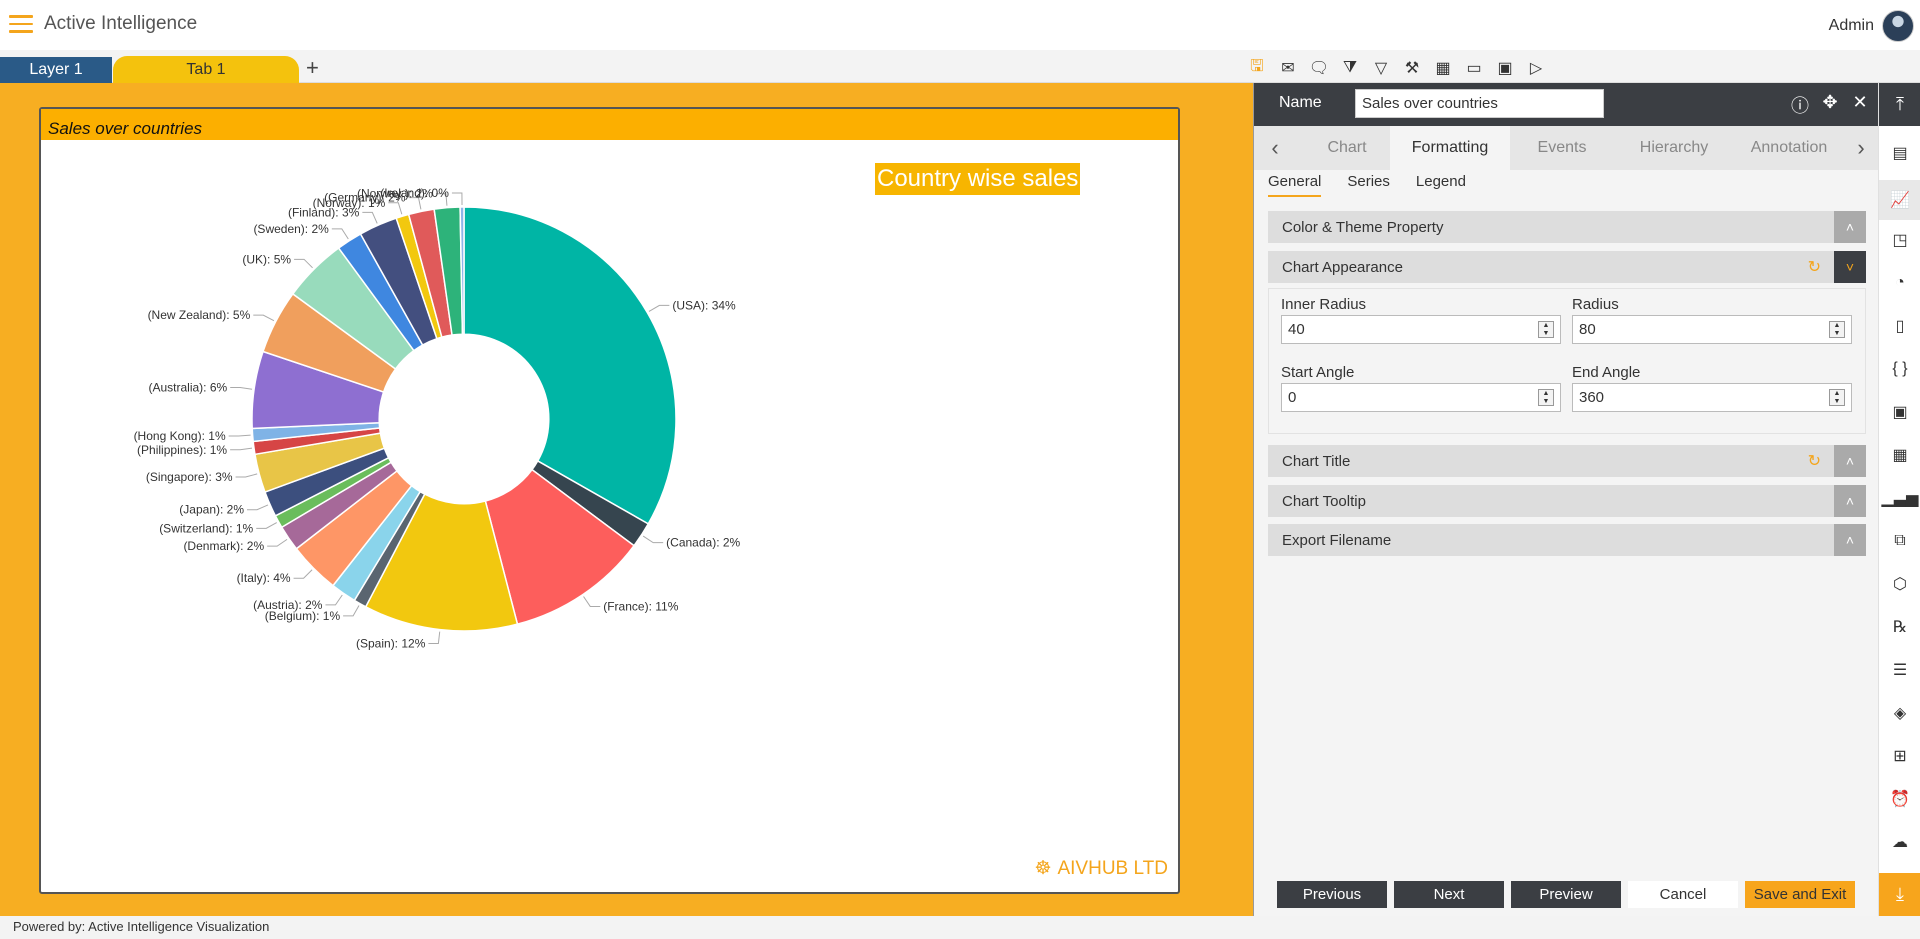 This screenshot has height=939, width=1920. Describe the element at coordinates (1900, 540) in the screenshot. I see `copy-icon: ⧉` at that location.